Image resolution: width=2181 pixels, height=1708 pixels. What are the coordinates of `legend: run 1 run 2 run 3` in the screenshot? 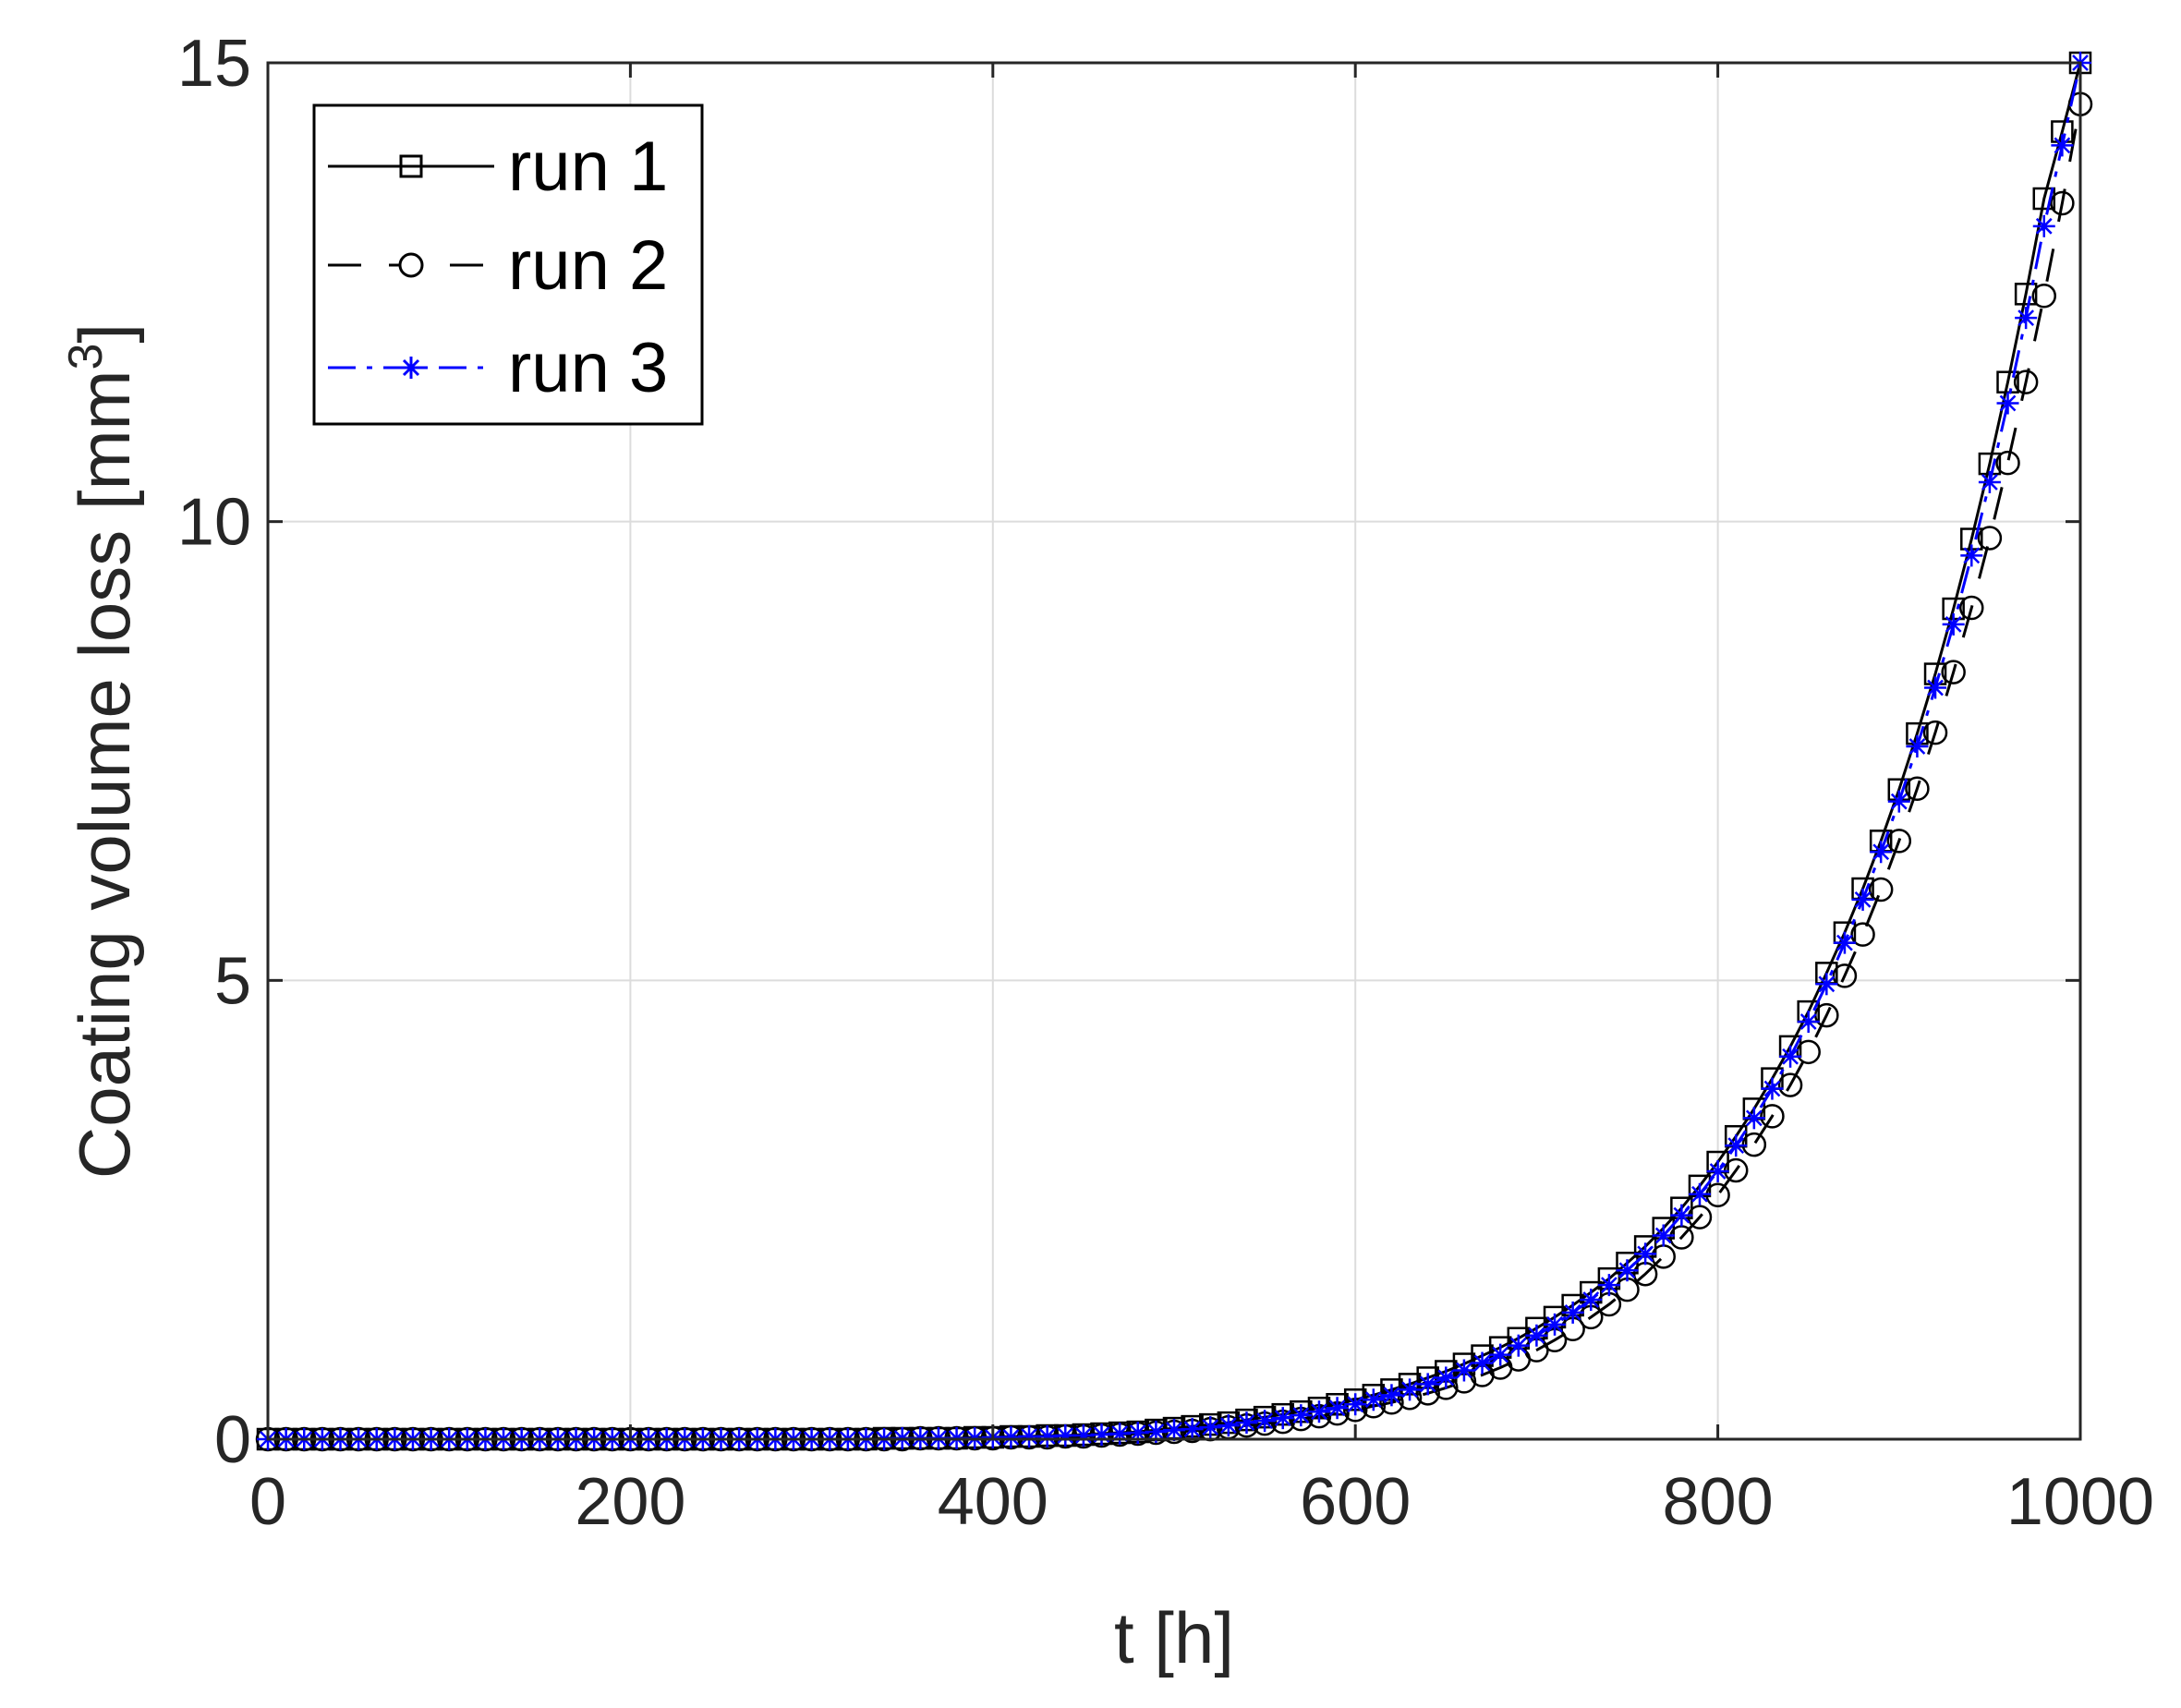 It's located at (508, 264).